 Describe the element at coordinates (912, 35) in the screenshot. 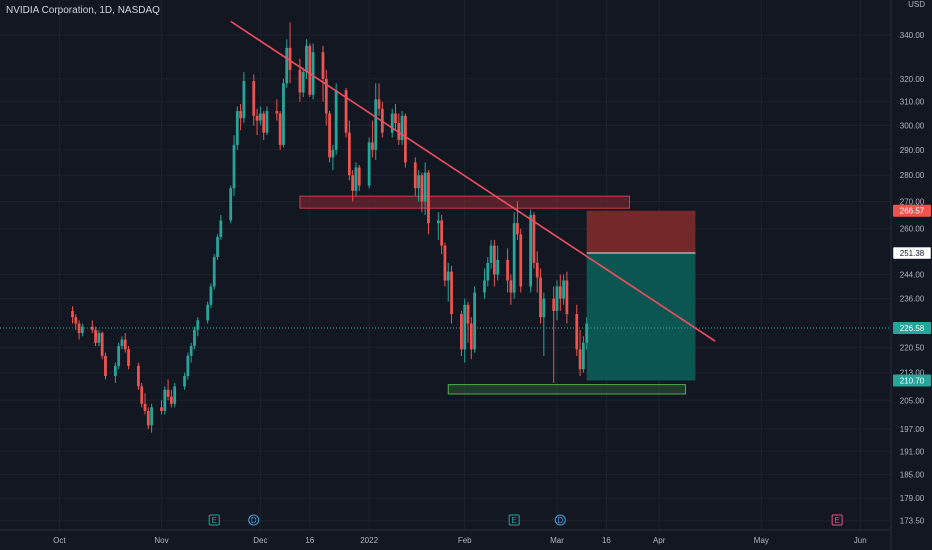

I see `price-tick-label: 340.00` at that location.